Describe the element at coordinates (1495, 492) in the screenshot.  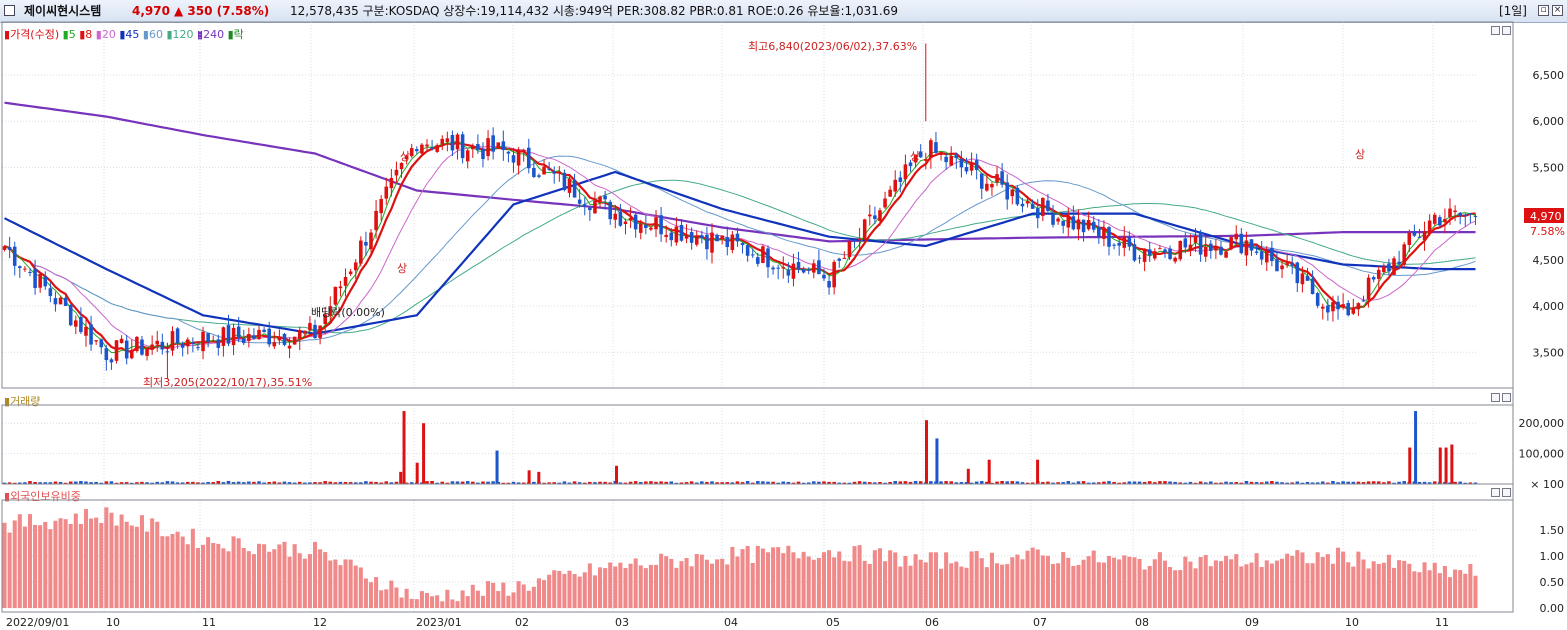
I see `foreign-panel-minimize-icon` at that location.